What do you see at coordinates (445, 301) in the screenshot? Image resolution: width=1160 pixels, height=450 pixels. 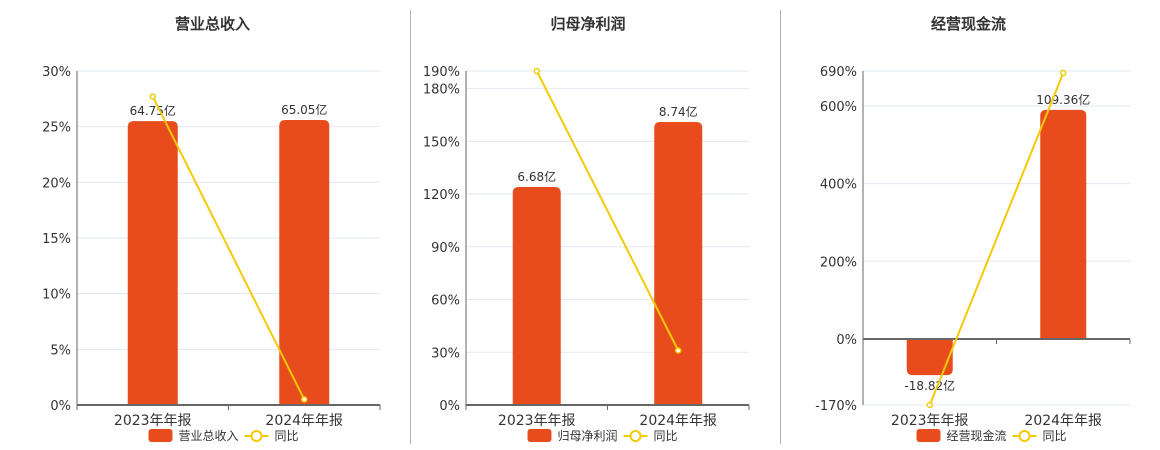 I see `y-tick-label: 60%` at bounding box center [445, 301].